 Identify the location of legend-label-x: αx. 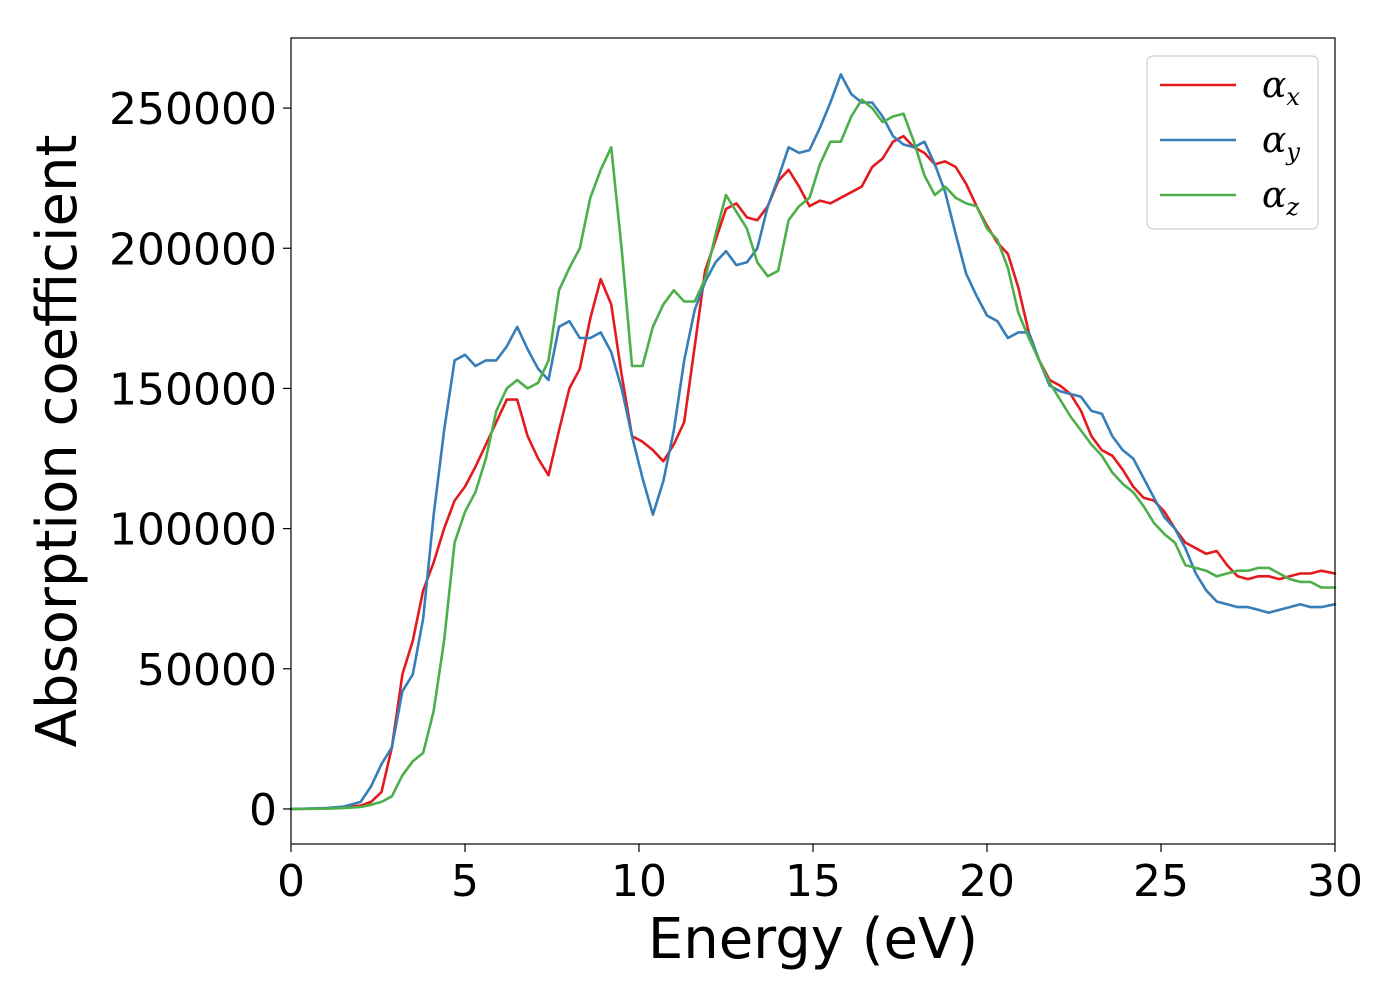
(1281, 88).